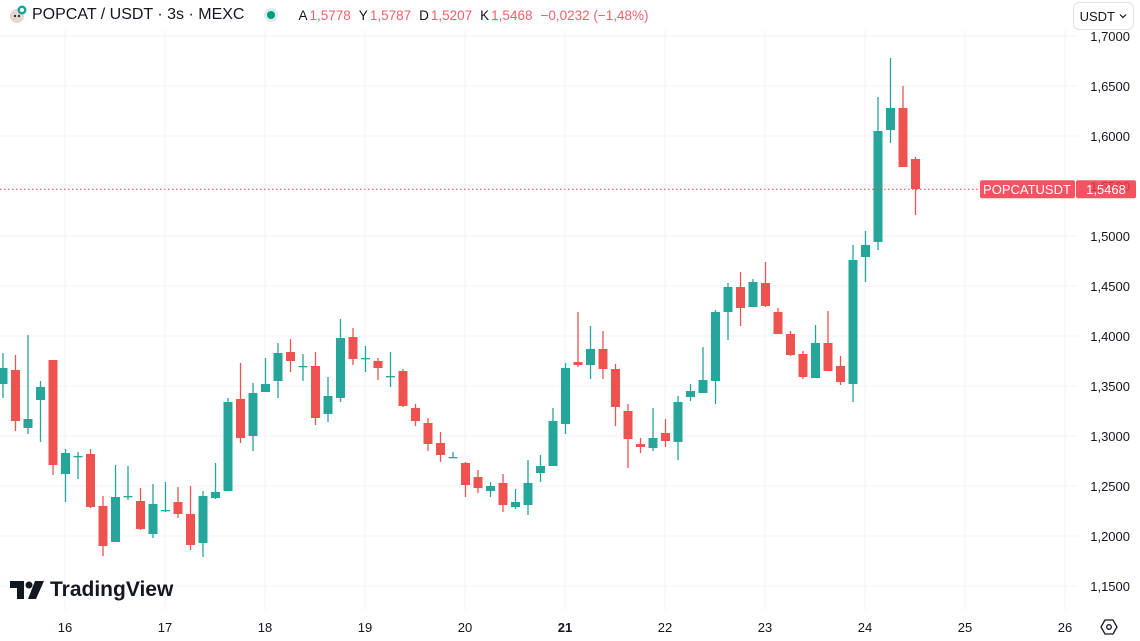 This screenshot has width=1140, height=641. Describe the element at coordinates (1110, 136) in the screenshot. I see `y-axis-label: 1,6000` at that location.